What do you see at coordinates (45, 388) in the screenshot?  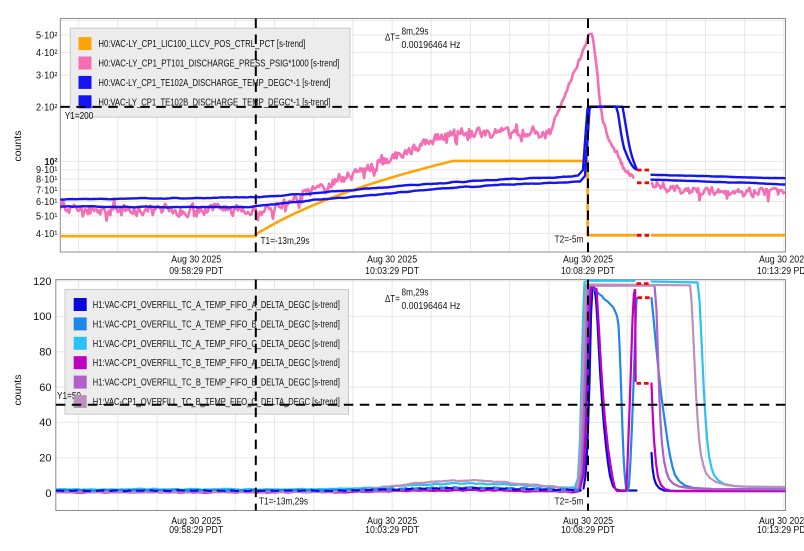 I see `svg-text: 60` at bounding box center [45, 388].